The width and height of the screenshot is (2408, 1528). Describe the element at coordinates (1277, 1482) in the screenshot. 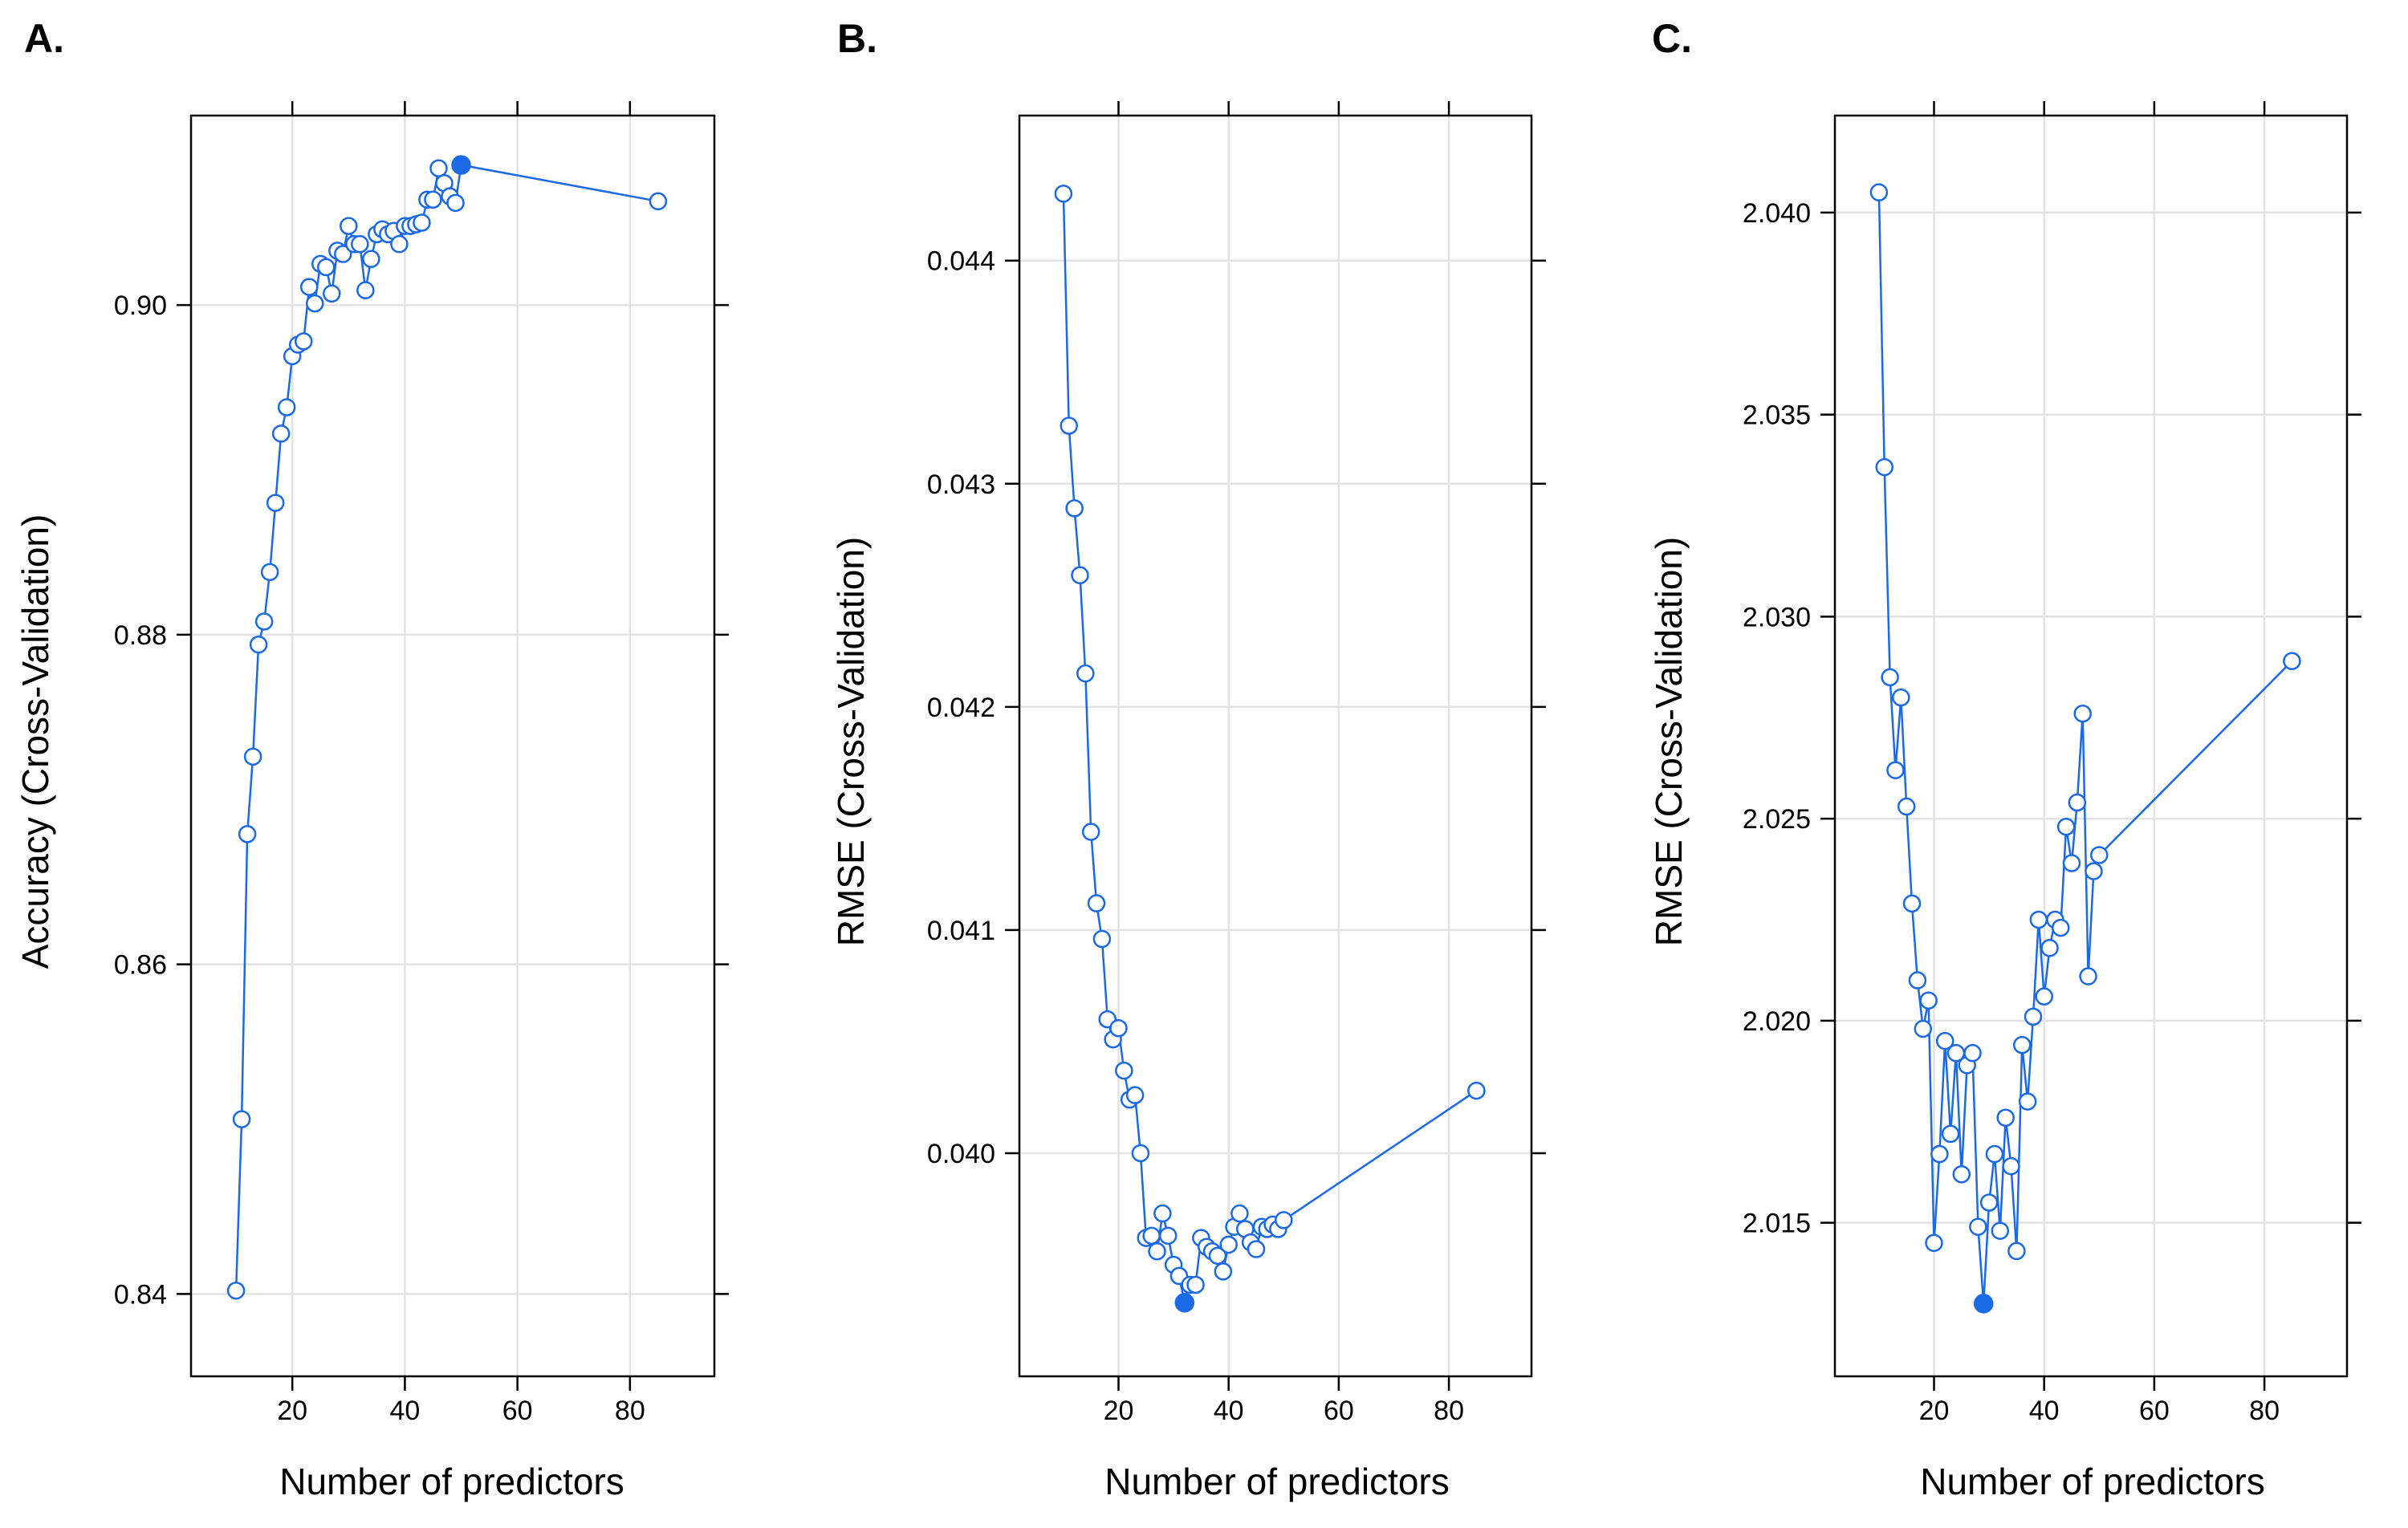

I see `x-axis-label-b: Number of predictors` at that location.